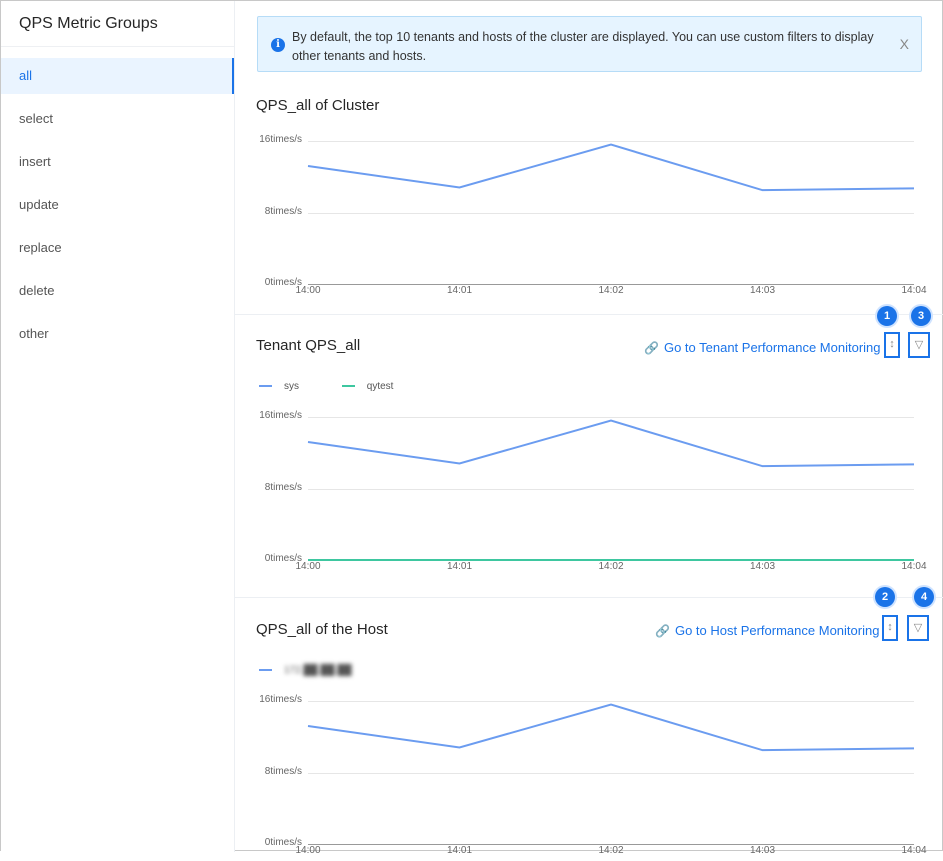 The height and width of the screenshot is (861, 943). I want to click on cluster-chart-title: QPS_all of Cluster, so click(317, 105).